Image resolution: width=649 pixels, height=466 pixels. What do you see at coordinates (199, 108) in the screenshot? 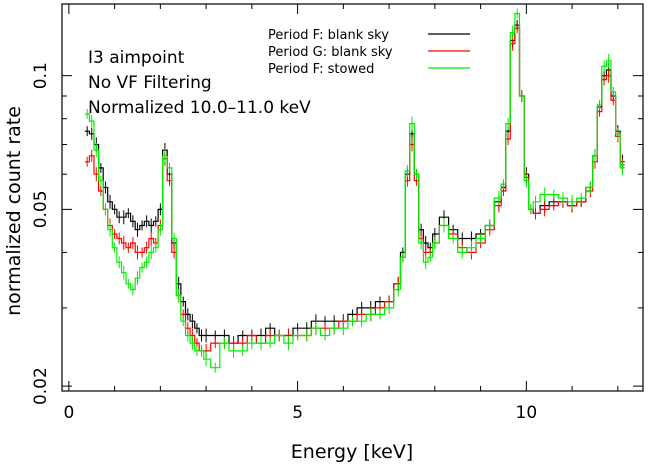
I see `annotation-line: Normalized 10.0–11.0 keV` at bounding box center [199, 108].